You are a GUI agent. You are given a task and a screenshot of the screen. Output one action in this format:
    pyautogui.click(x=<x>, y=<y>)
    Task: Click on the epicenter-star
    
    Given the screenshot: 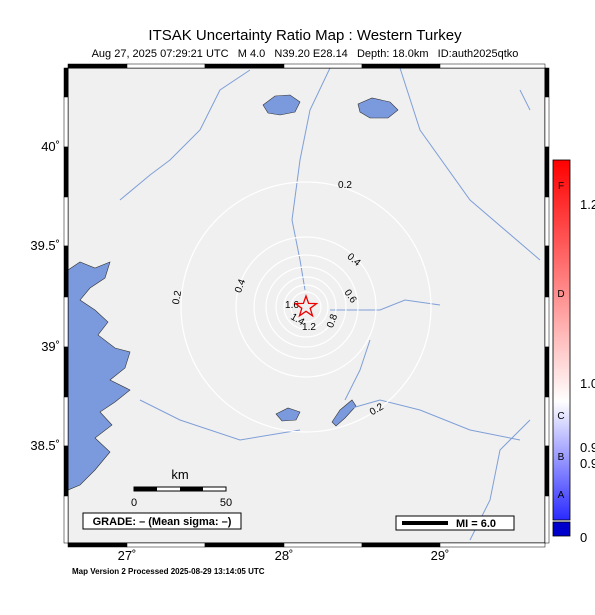 What is the action you would take?
    pyautogui.click(x=306, y=306)
    